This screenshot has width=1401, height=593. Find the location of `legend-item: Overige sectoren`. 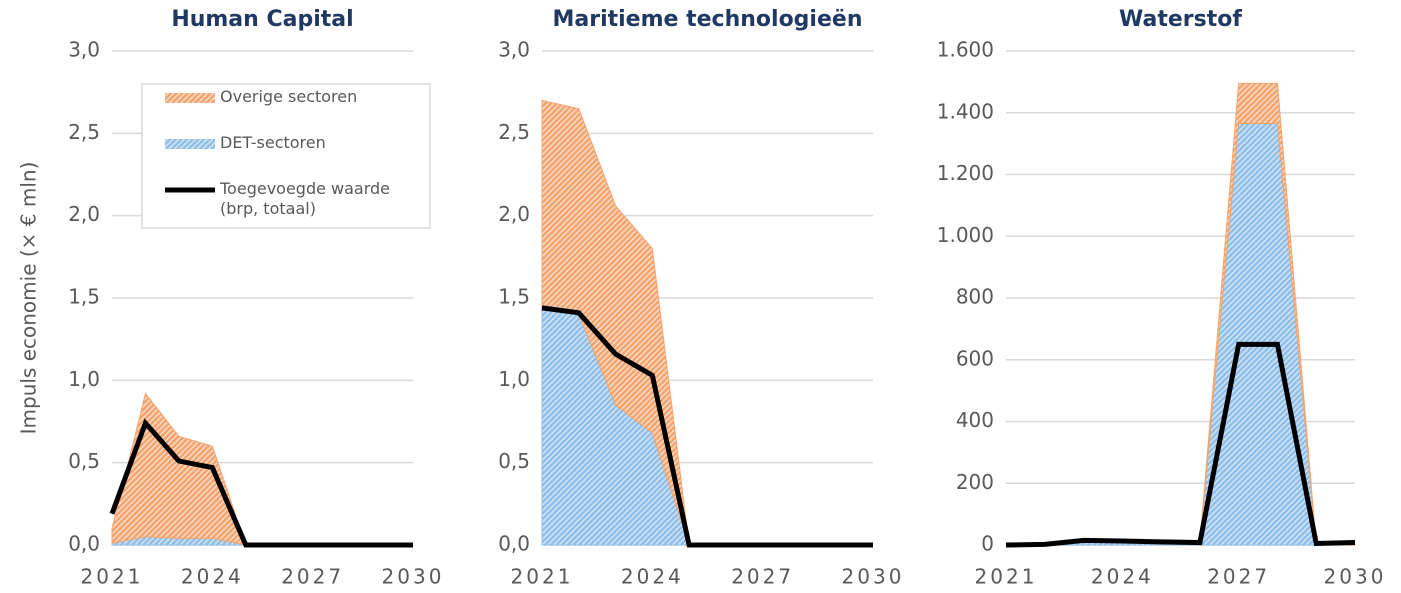

legend-item: Overige sectoren is located at coordinates (289, 96).